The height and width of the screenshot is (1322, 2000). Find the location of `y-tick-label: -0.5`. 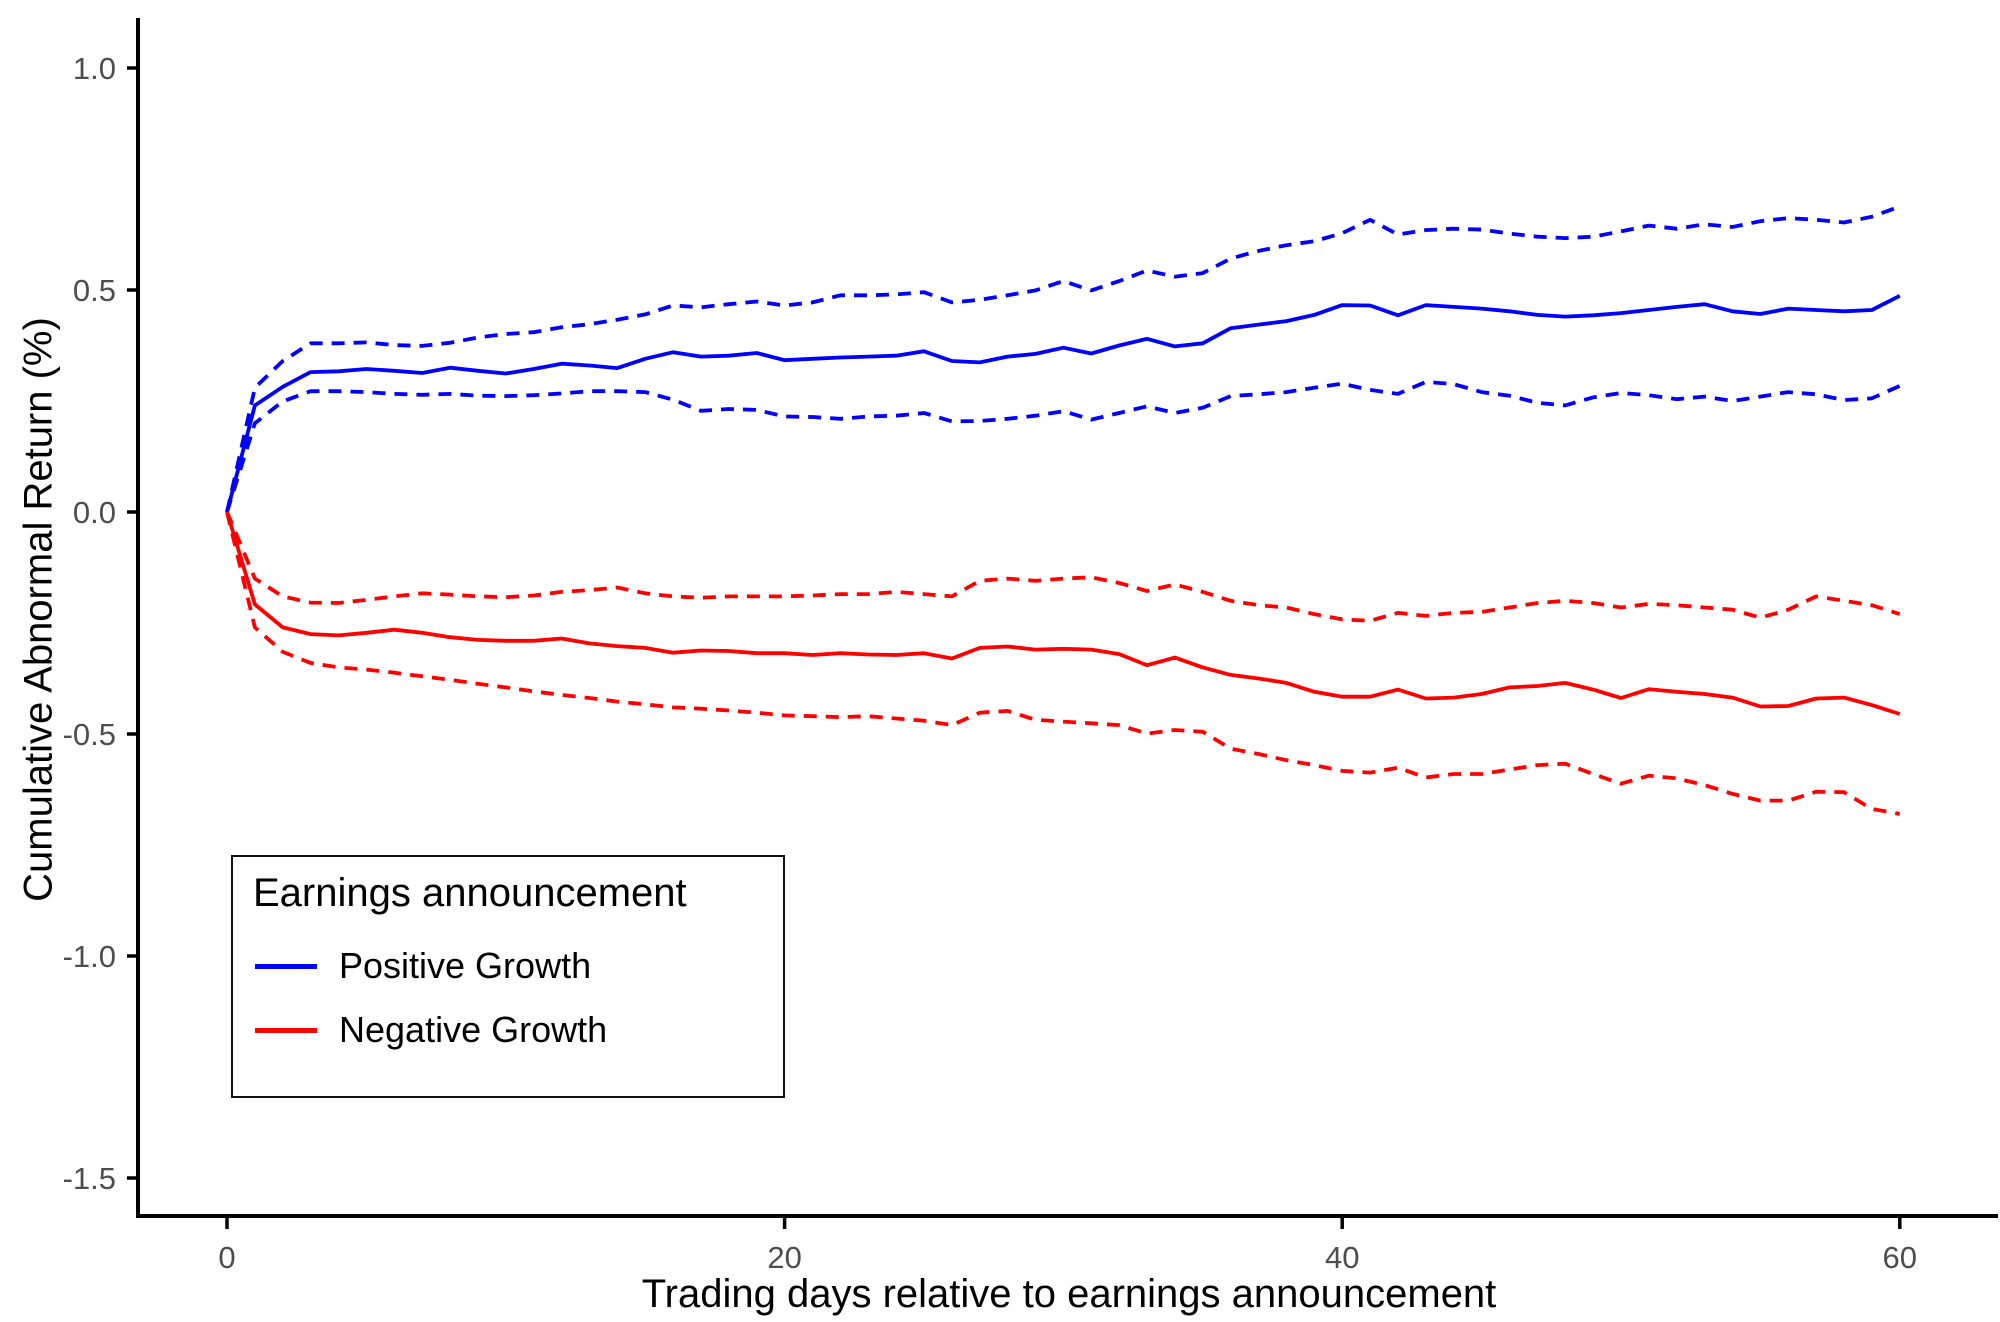

y-tick-label: -0.5 is located at coordinates (89, 734).